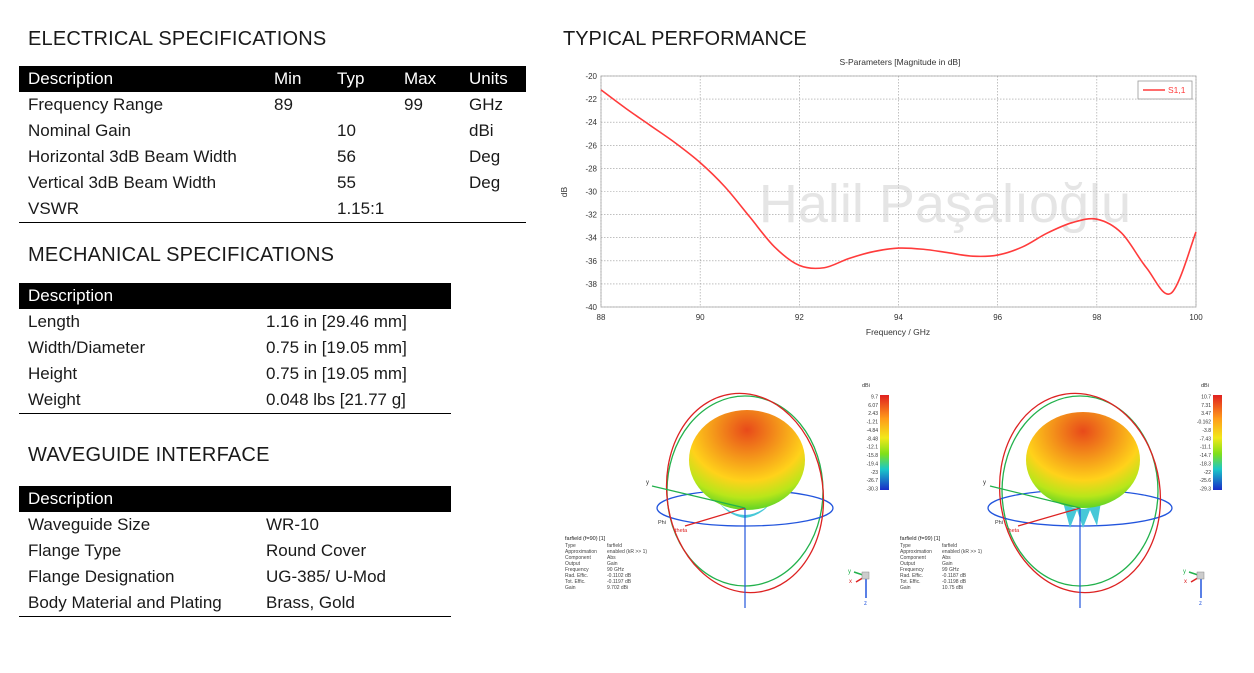 The image size is (1254, 673). Describe the element at coordinates (591, 192) in the screenshot. I see `y-tick-label: -30` at that location.